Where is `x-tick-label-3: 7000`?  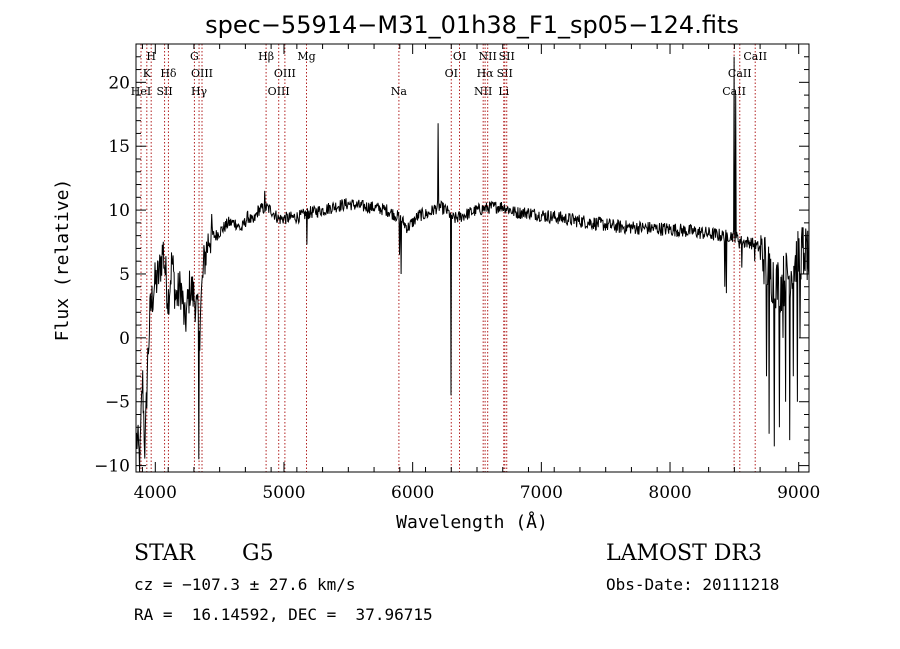
x-tick-label-3: 7000 is located at coordinates (541, 493).